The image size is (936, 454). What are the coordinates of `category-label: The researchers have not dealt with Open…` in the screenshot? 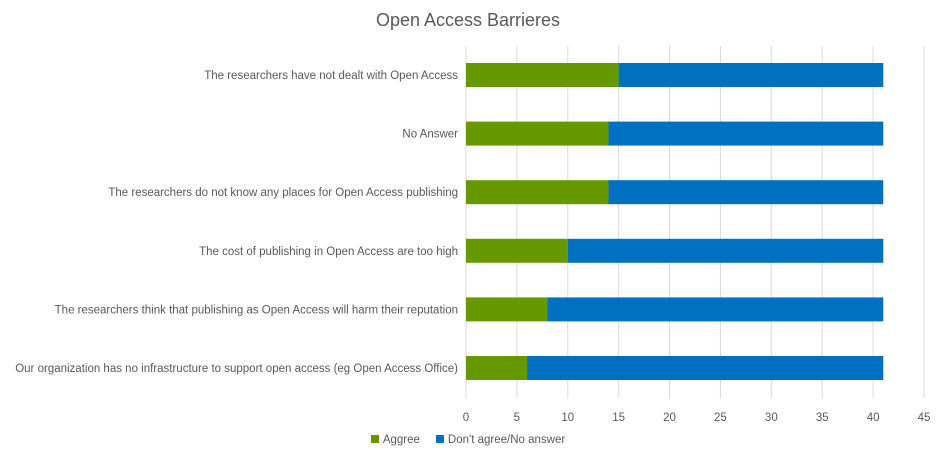 It's located at (331, 76).